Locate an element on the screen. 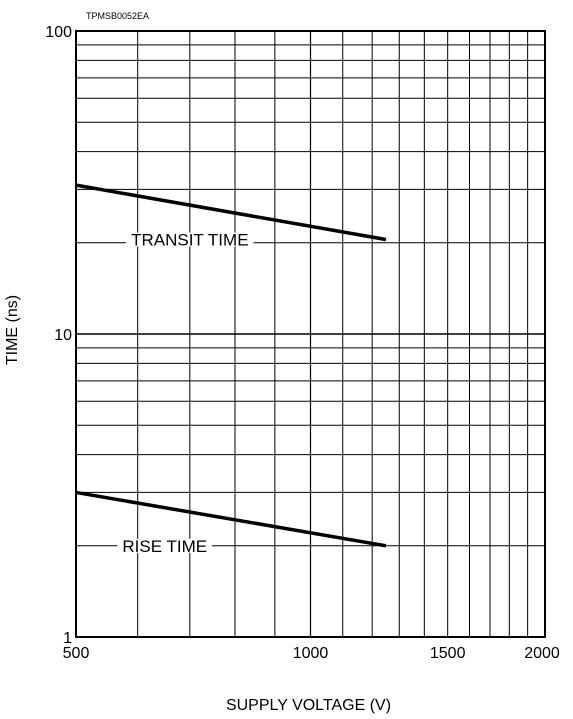 This screenshot has height=719, width=573. series-label-transit-time: TRANSIT TIME is located at coordinates (189, 240).